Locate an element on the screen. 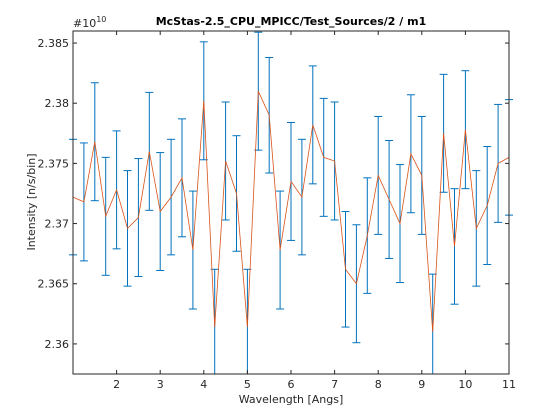 The height and width of the screenshot is (420, 560). y-tick-label: 2.38 is located at coordinates (57, 103).